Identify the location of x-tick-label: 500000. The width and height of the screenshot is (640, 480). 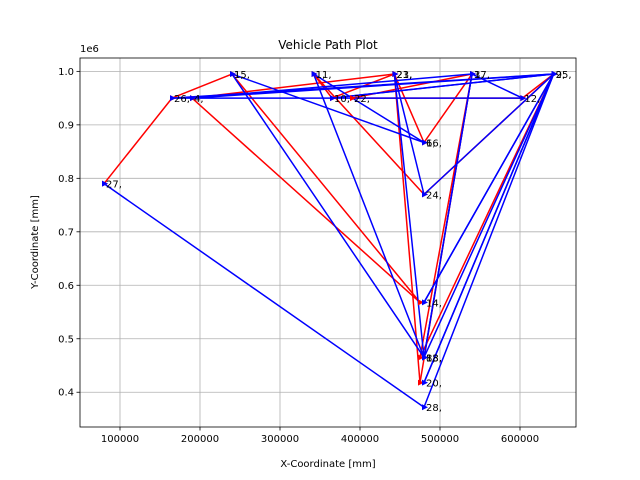
(440, 439).